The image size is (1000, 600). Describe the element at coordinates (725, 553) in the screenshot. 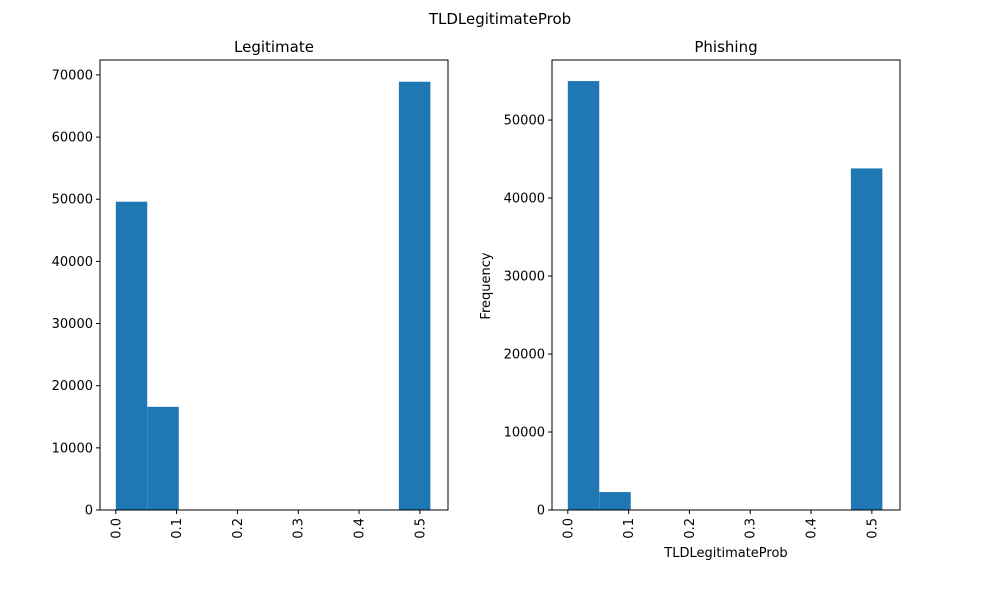

I see `x-axis-label: TLDLegitimateProb` at that location.